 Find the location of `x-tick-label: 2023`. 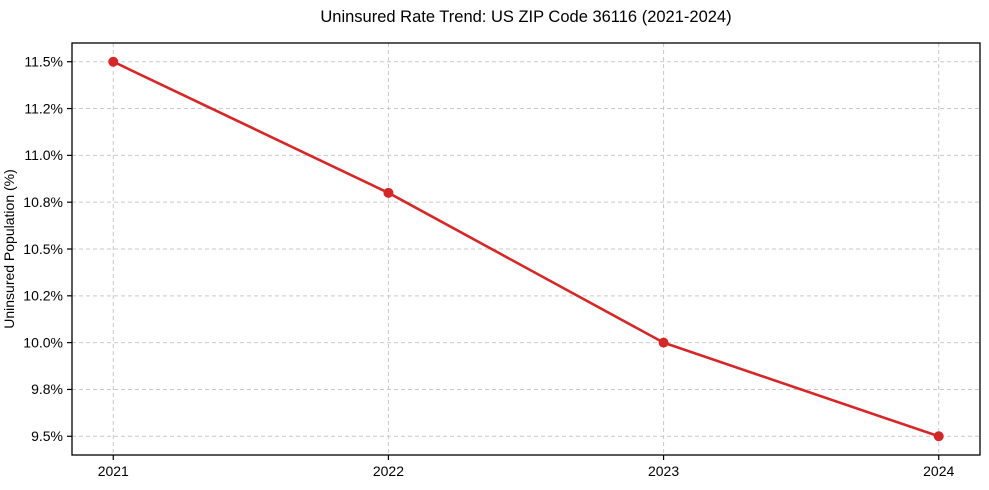

x-tick-label: 2023 is located at coordinates (663, 471).